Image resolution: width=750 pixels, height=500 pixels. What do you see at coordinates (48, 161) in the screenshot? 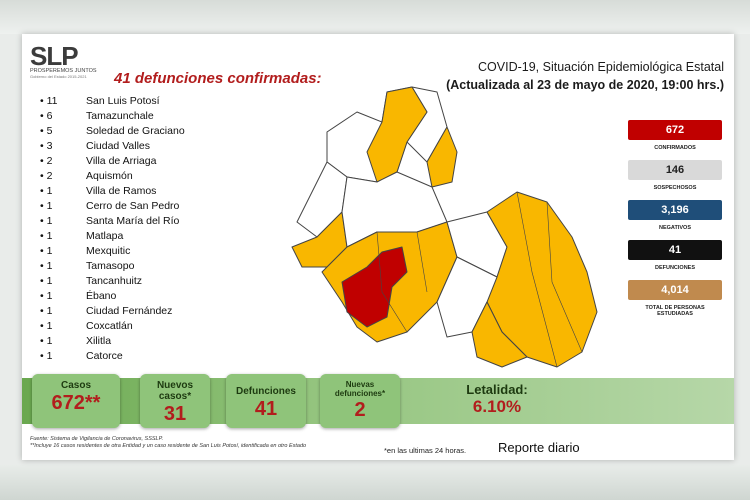
I see `death-count: 2` at bounding box center [48, 161].